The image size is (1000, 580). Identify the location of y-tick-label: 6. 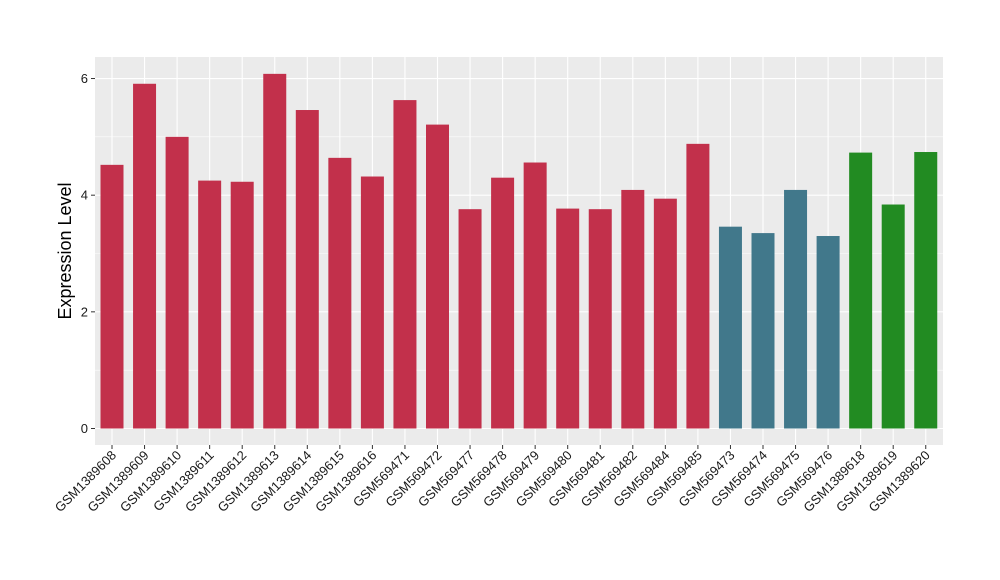
(84, 78).